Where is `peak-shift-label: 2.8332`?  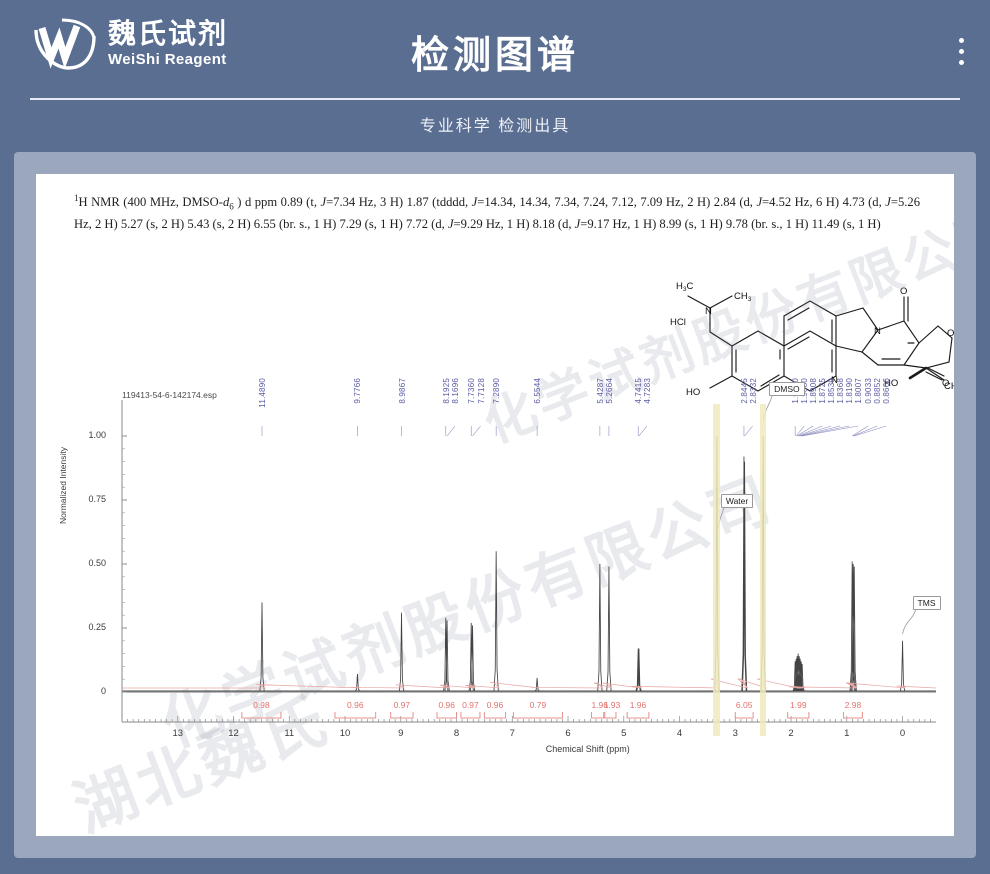 peak-shift-label: 2.8332 is located at coordinates (753, 391).